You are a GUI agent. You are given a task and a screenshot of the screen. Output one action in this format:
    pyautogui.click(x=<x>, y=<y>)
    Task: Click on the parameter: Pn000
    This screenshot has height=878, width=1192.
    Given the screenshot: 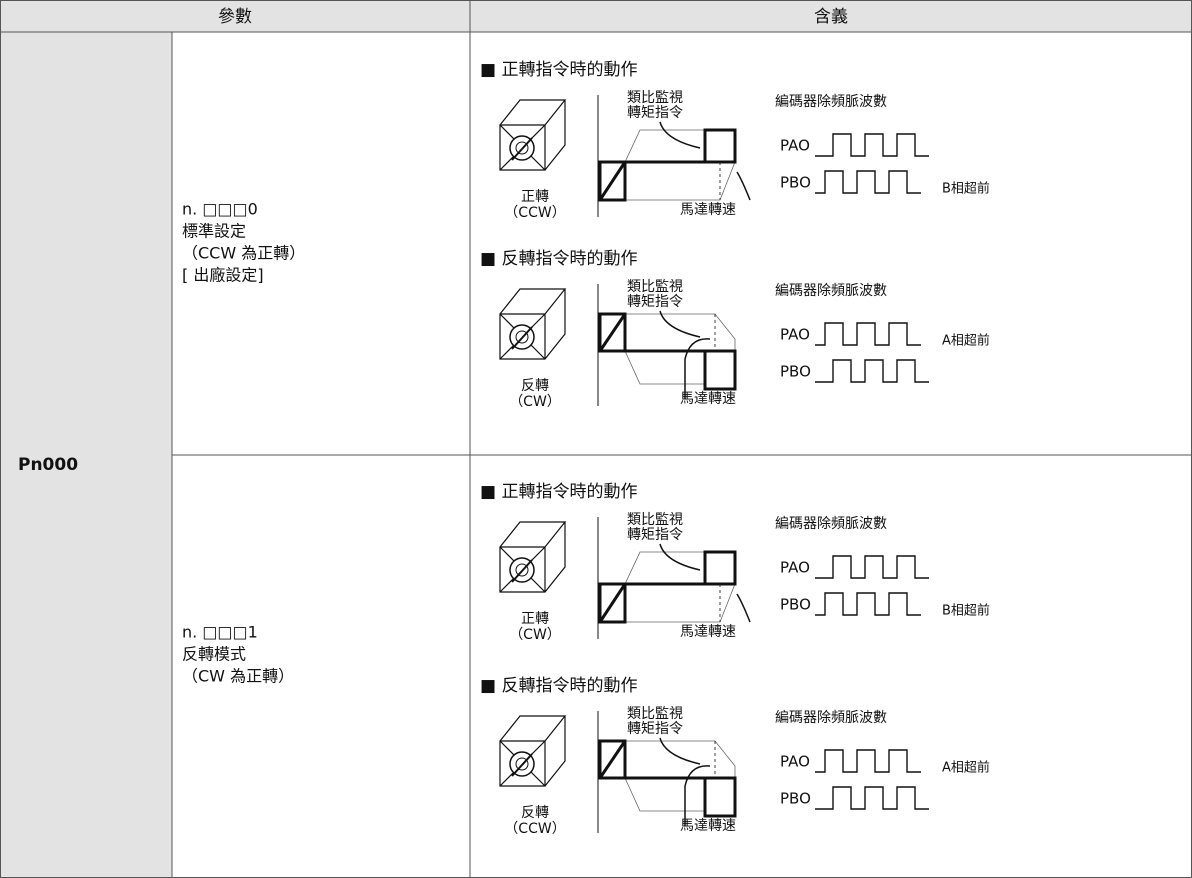 What is the action you would take?
    pyautogui.click(x=48, y=465)
    